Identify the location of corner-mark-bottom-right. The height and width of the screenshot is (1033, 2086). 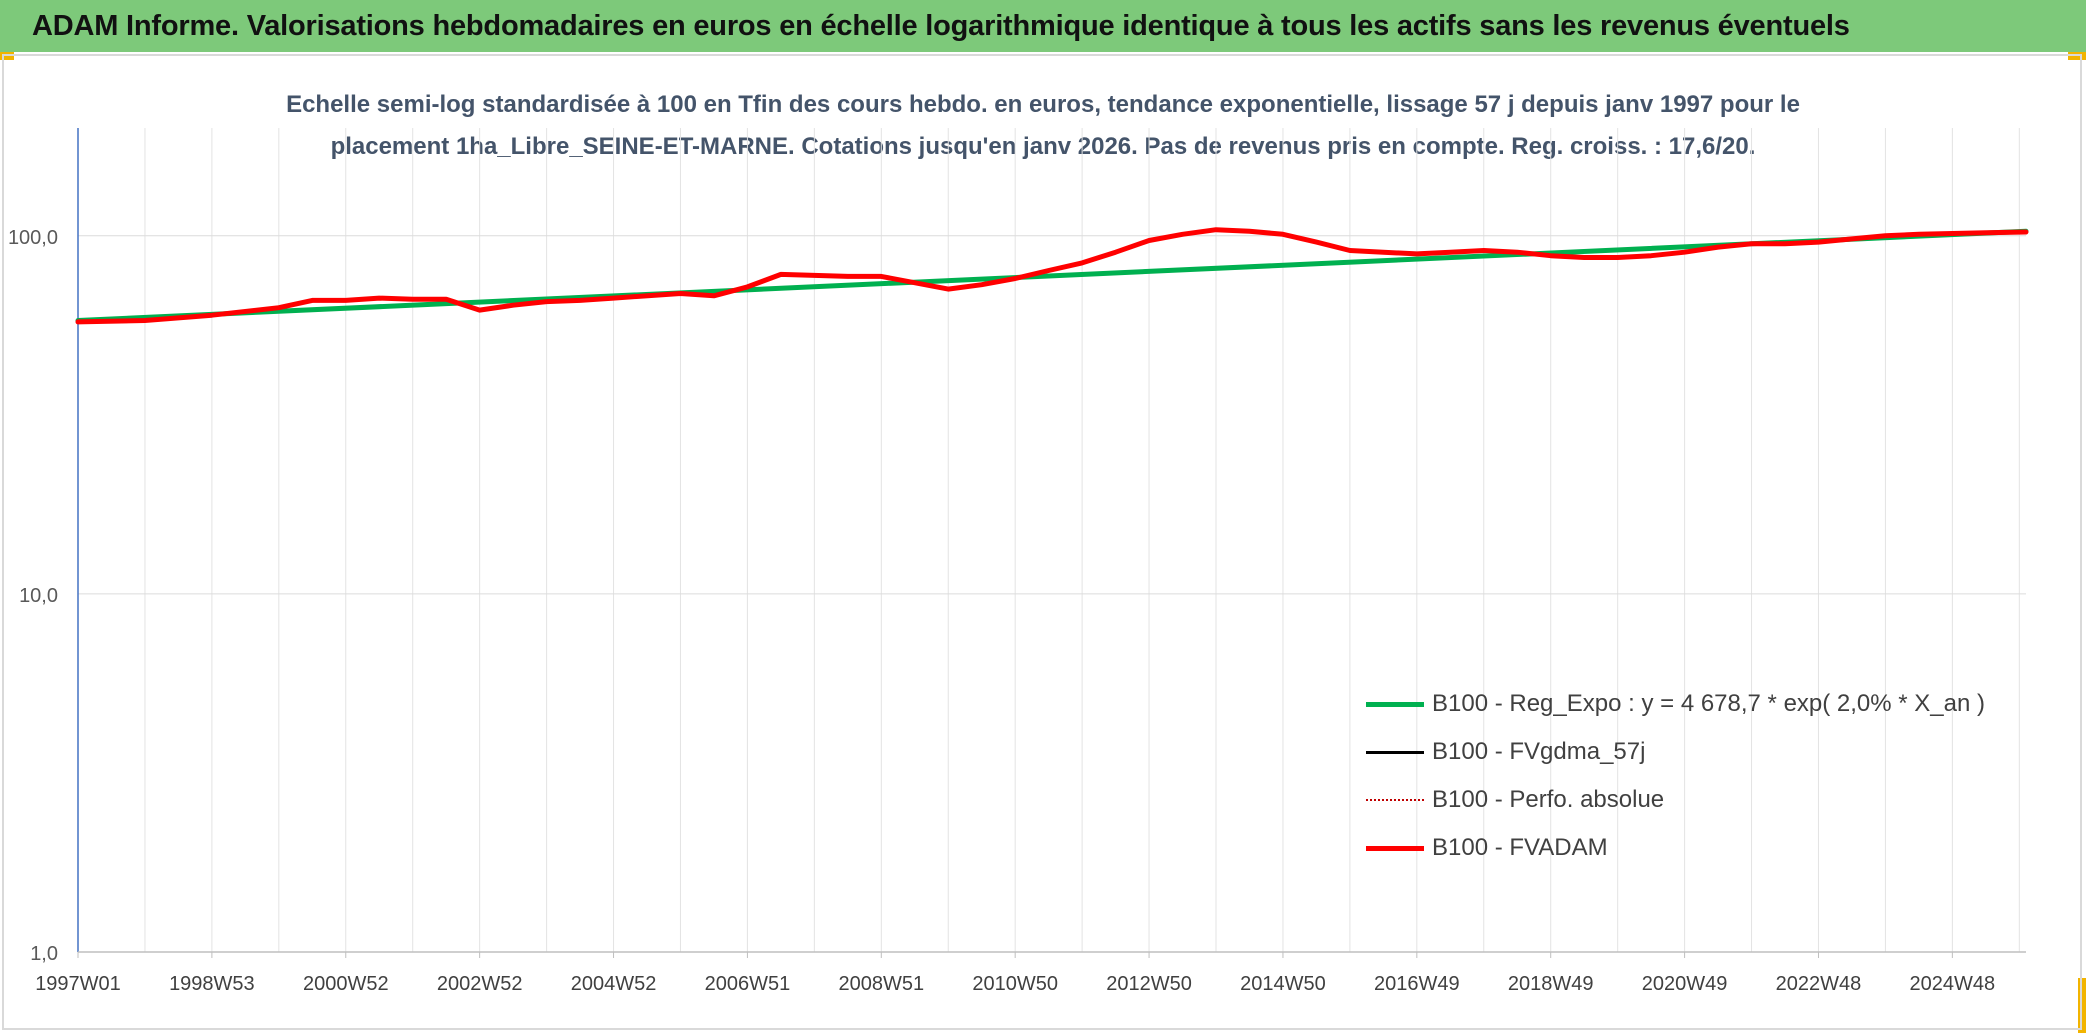
(2082, 1005).